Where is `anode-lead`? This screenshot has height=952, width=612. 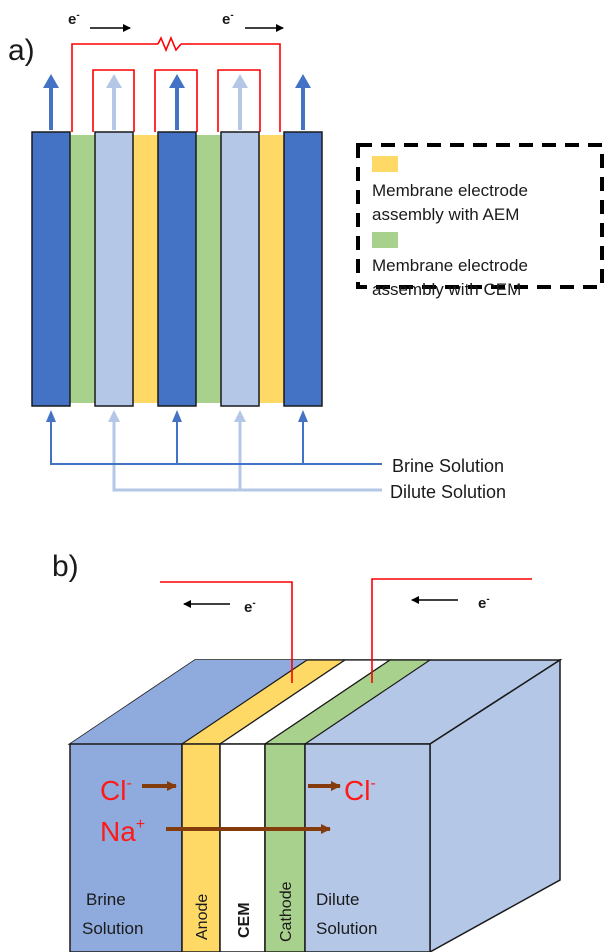
anode-lead is located at coordinates (226, 632).